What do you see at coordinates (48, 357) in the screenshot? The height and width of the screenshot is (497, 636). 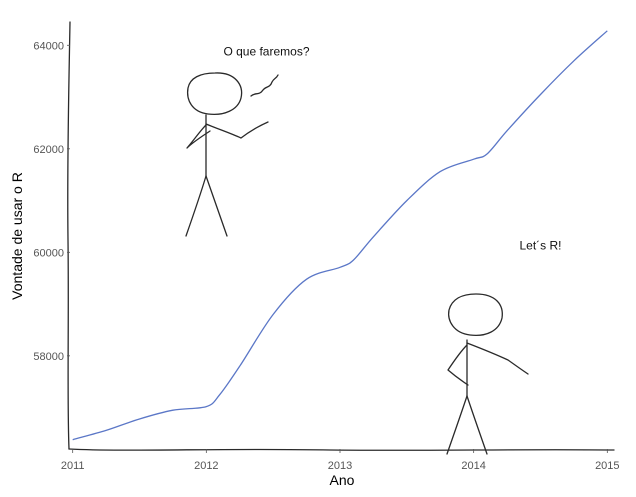 I see `y-tick-label: 58000` at bounding box center [48, 357].